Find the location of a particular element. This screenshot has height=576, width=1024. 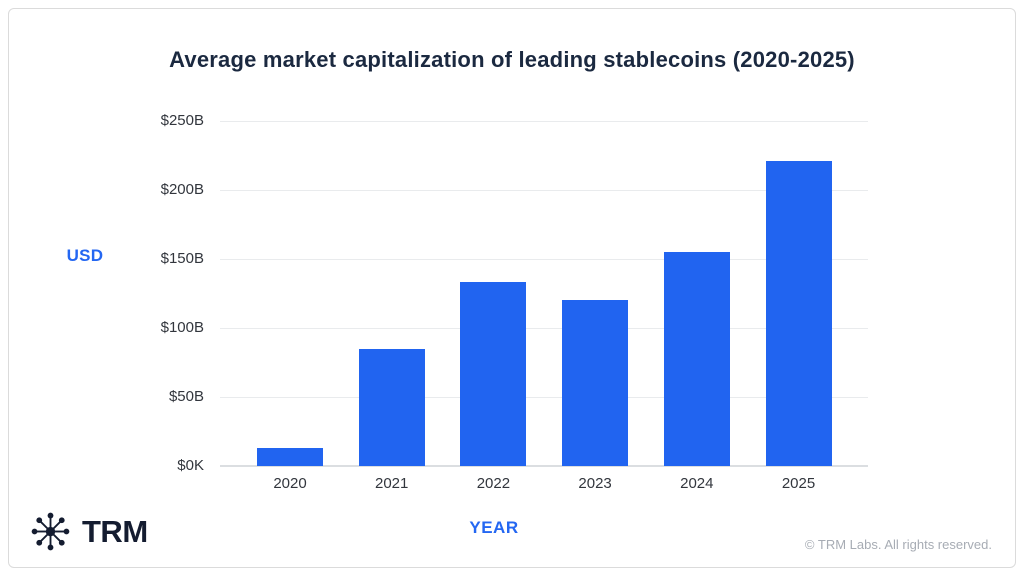

y-tick-label: $150B is located at coordinates (182, 258).